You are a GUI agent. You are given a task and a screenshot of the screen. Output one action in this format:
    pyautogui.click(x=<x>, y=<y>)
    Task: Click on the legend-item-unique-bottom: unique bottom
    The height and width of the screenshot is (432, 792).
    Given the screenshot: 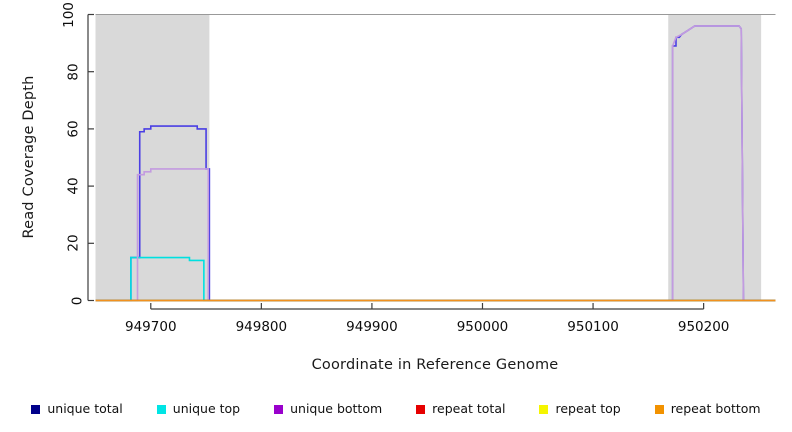 What is the action you would take?
    pyautogui.click(x=328, y=408)
    